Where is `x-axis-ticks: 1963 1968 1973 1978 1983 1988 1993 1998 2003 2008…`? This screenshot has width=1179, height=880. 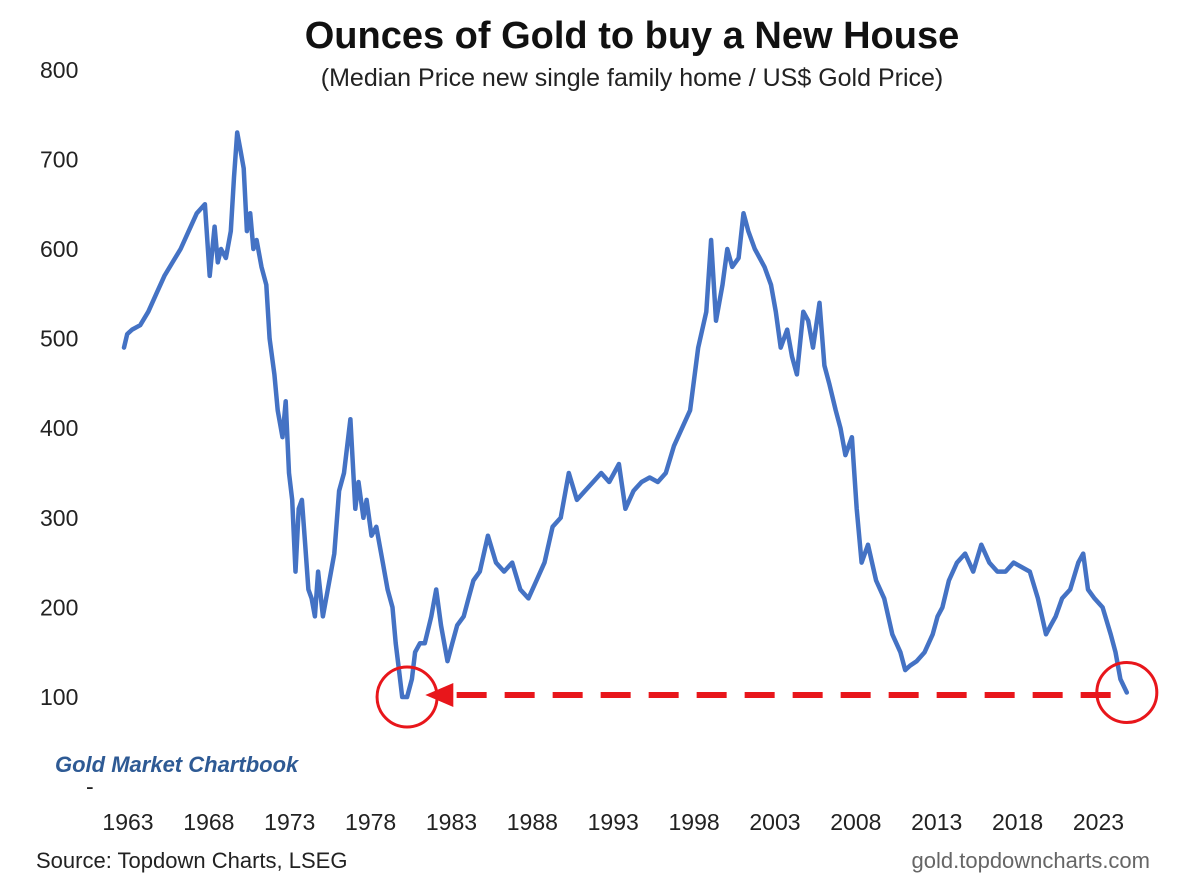
x-axis-ticks: 1963 1968 1973 1978 1983 1988 1993 1998 2003 2008… is located at coordinates (613, 822).